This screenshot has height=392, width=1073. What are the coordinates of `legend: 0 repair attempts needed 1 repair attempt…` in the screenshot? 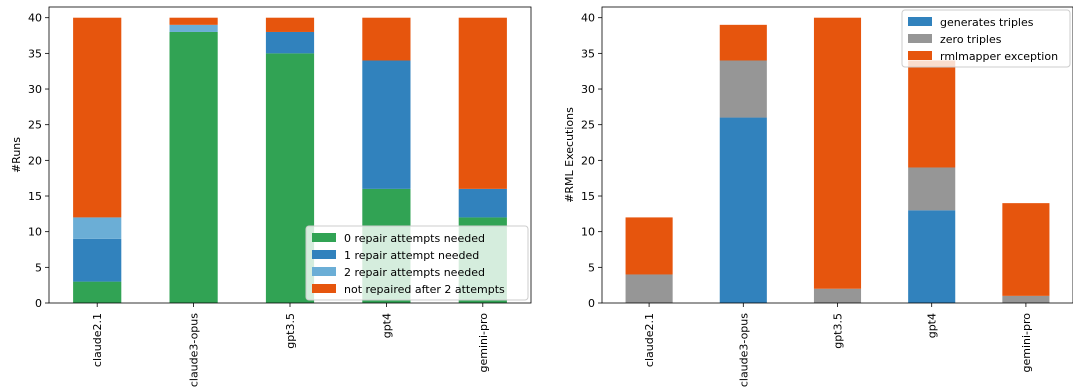 It's located at (417, 263).